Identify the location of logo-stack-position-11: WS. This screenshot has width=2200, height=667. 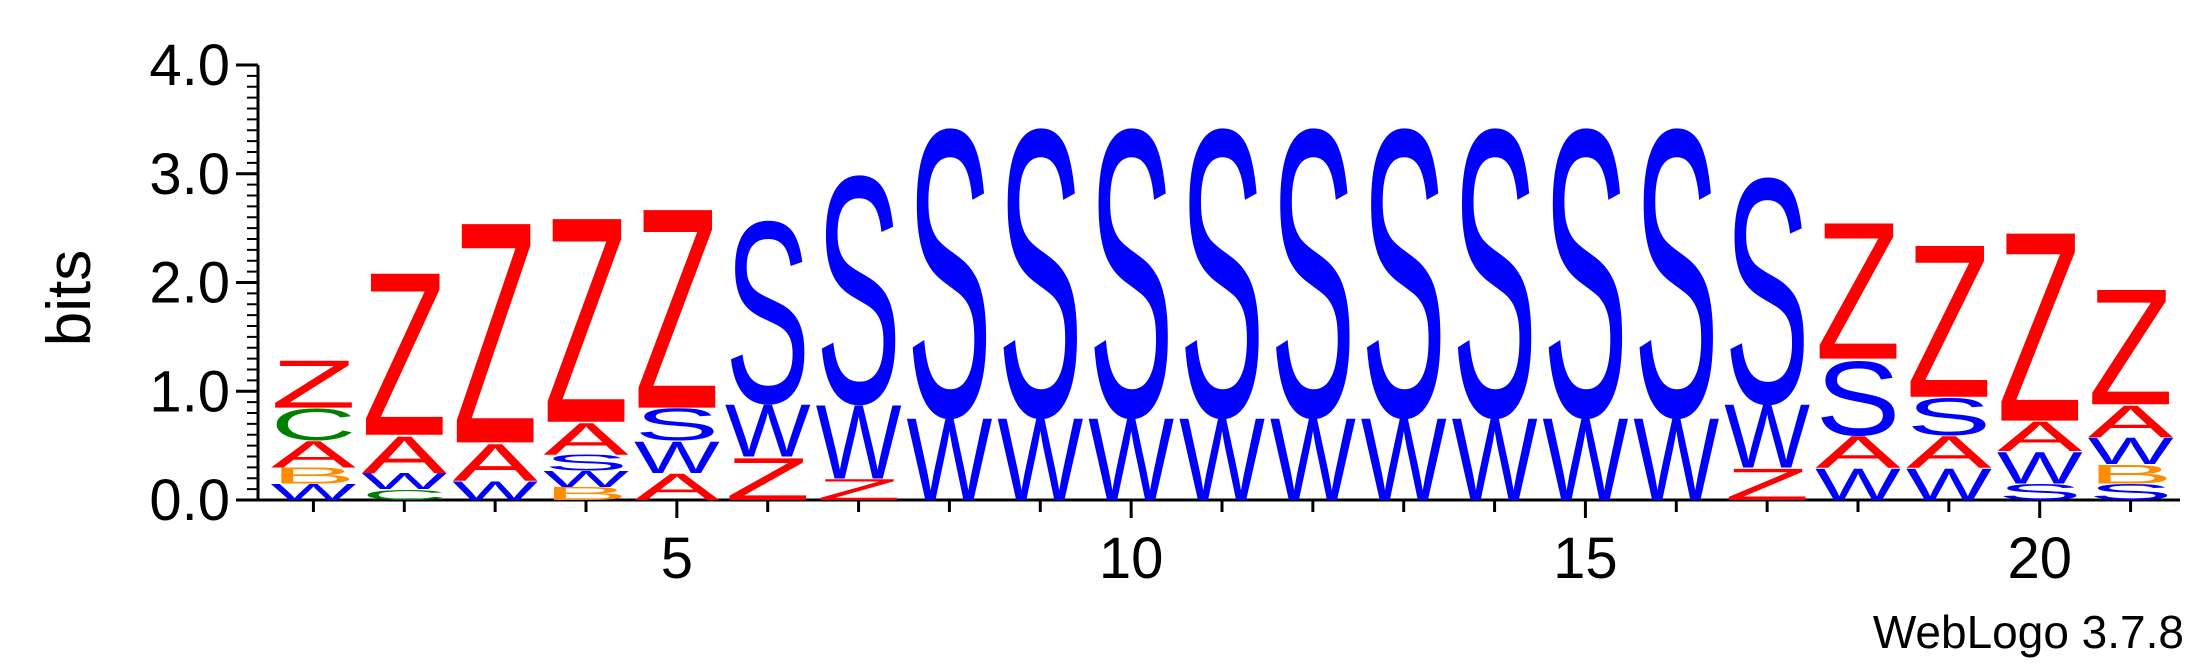
(1222, 285).